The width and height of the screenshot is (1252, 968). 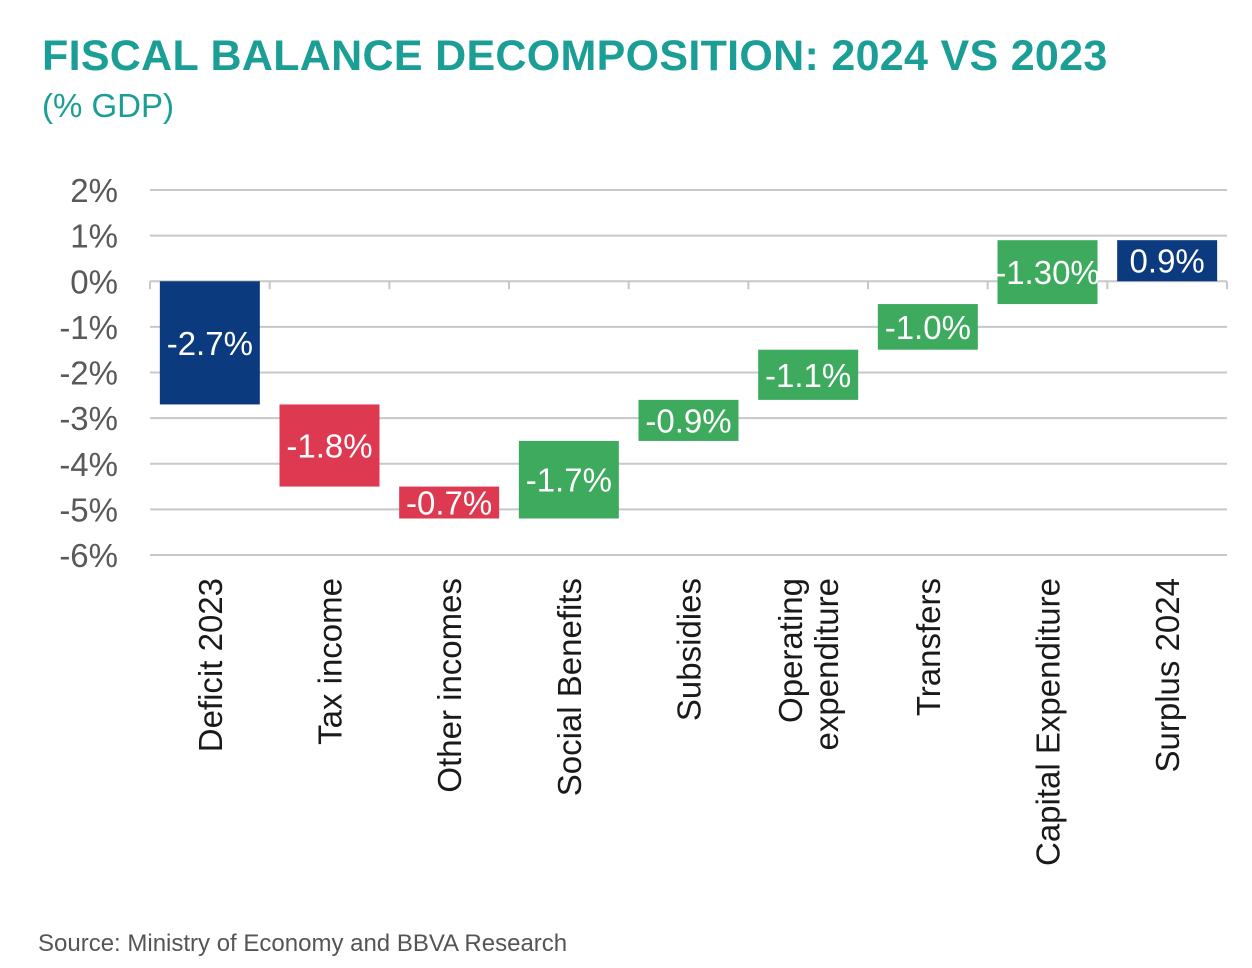 I want to click on y-tick-label: 2%, so click(x=94, y=190).